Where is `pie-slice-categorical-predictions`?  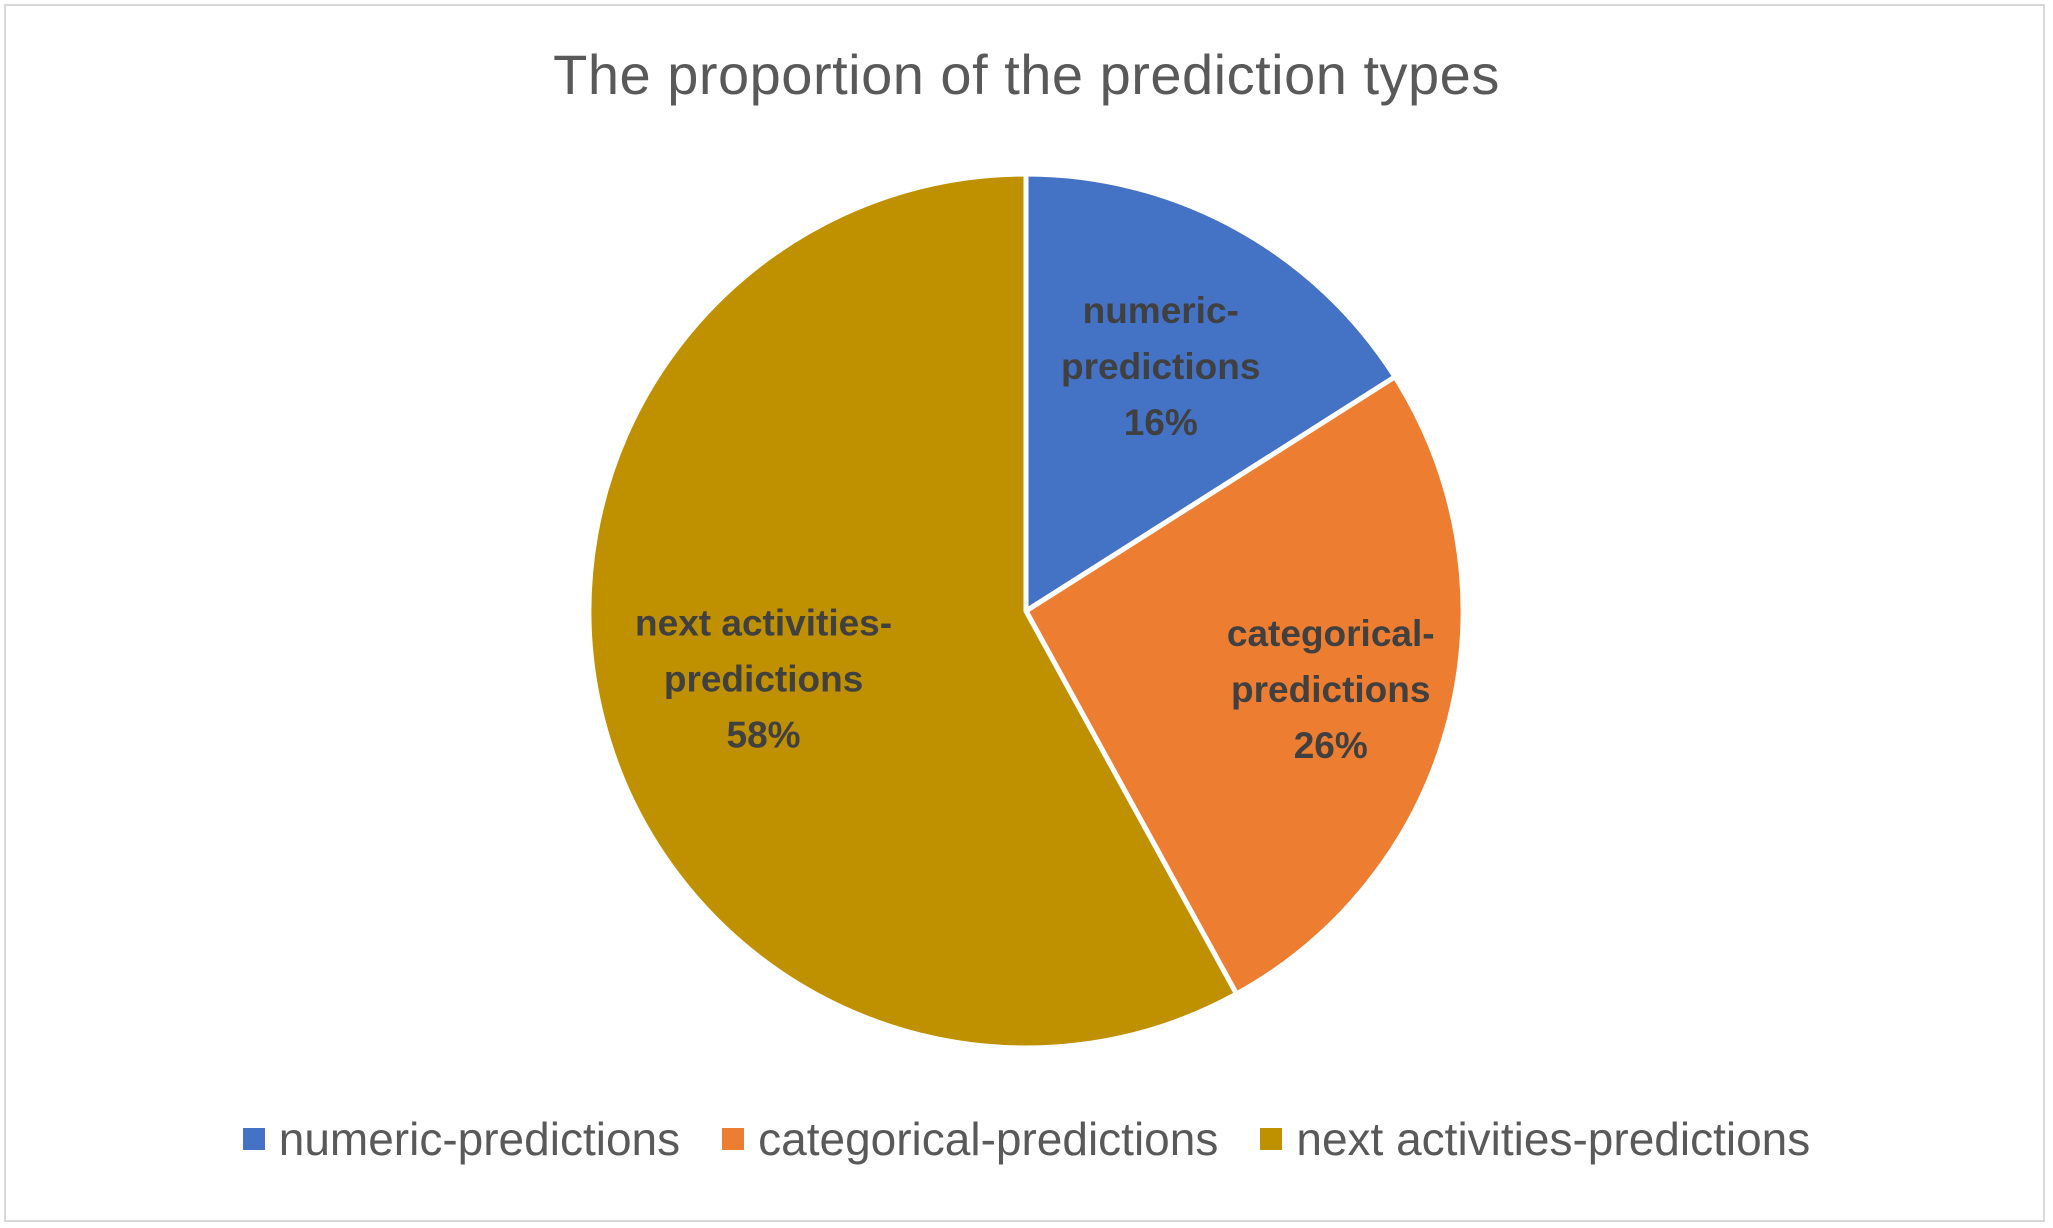 pie-slice-categorical-predictions is located at coordinates (1244, 685).